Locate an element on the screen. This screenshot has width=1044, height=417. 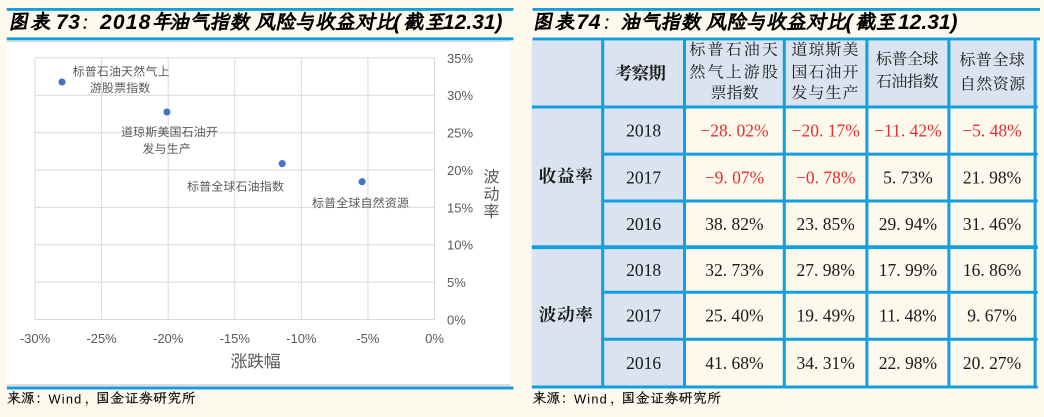
svg-text: 74 is located at coordinates (589, 22).